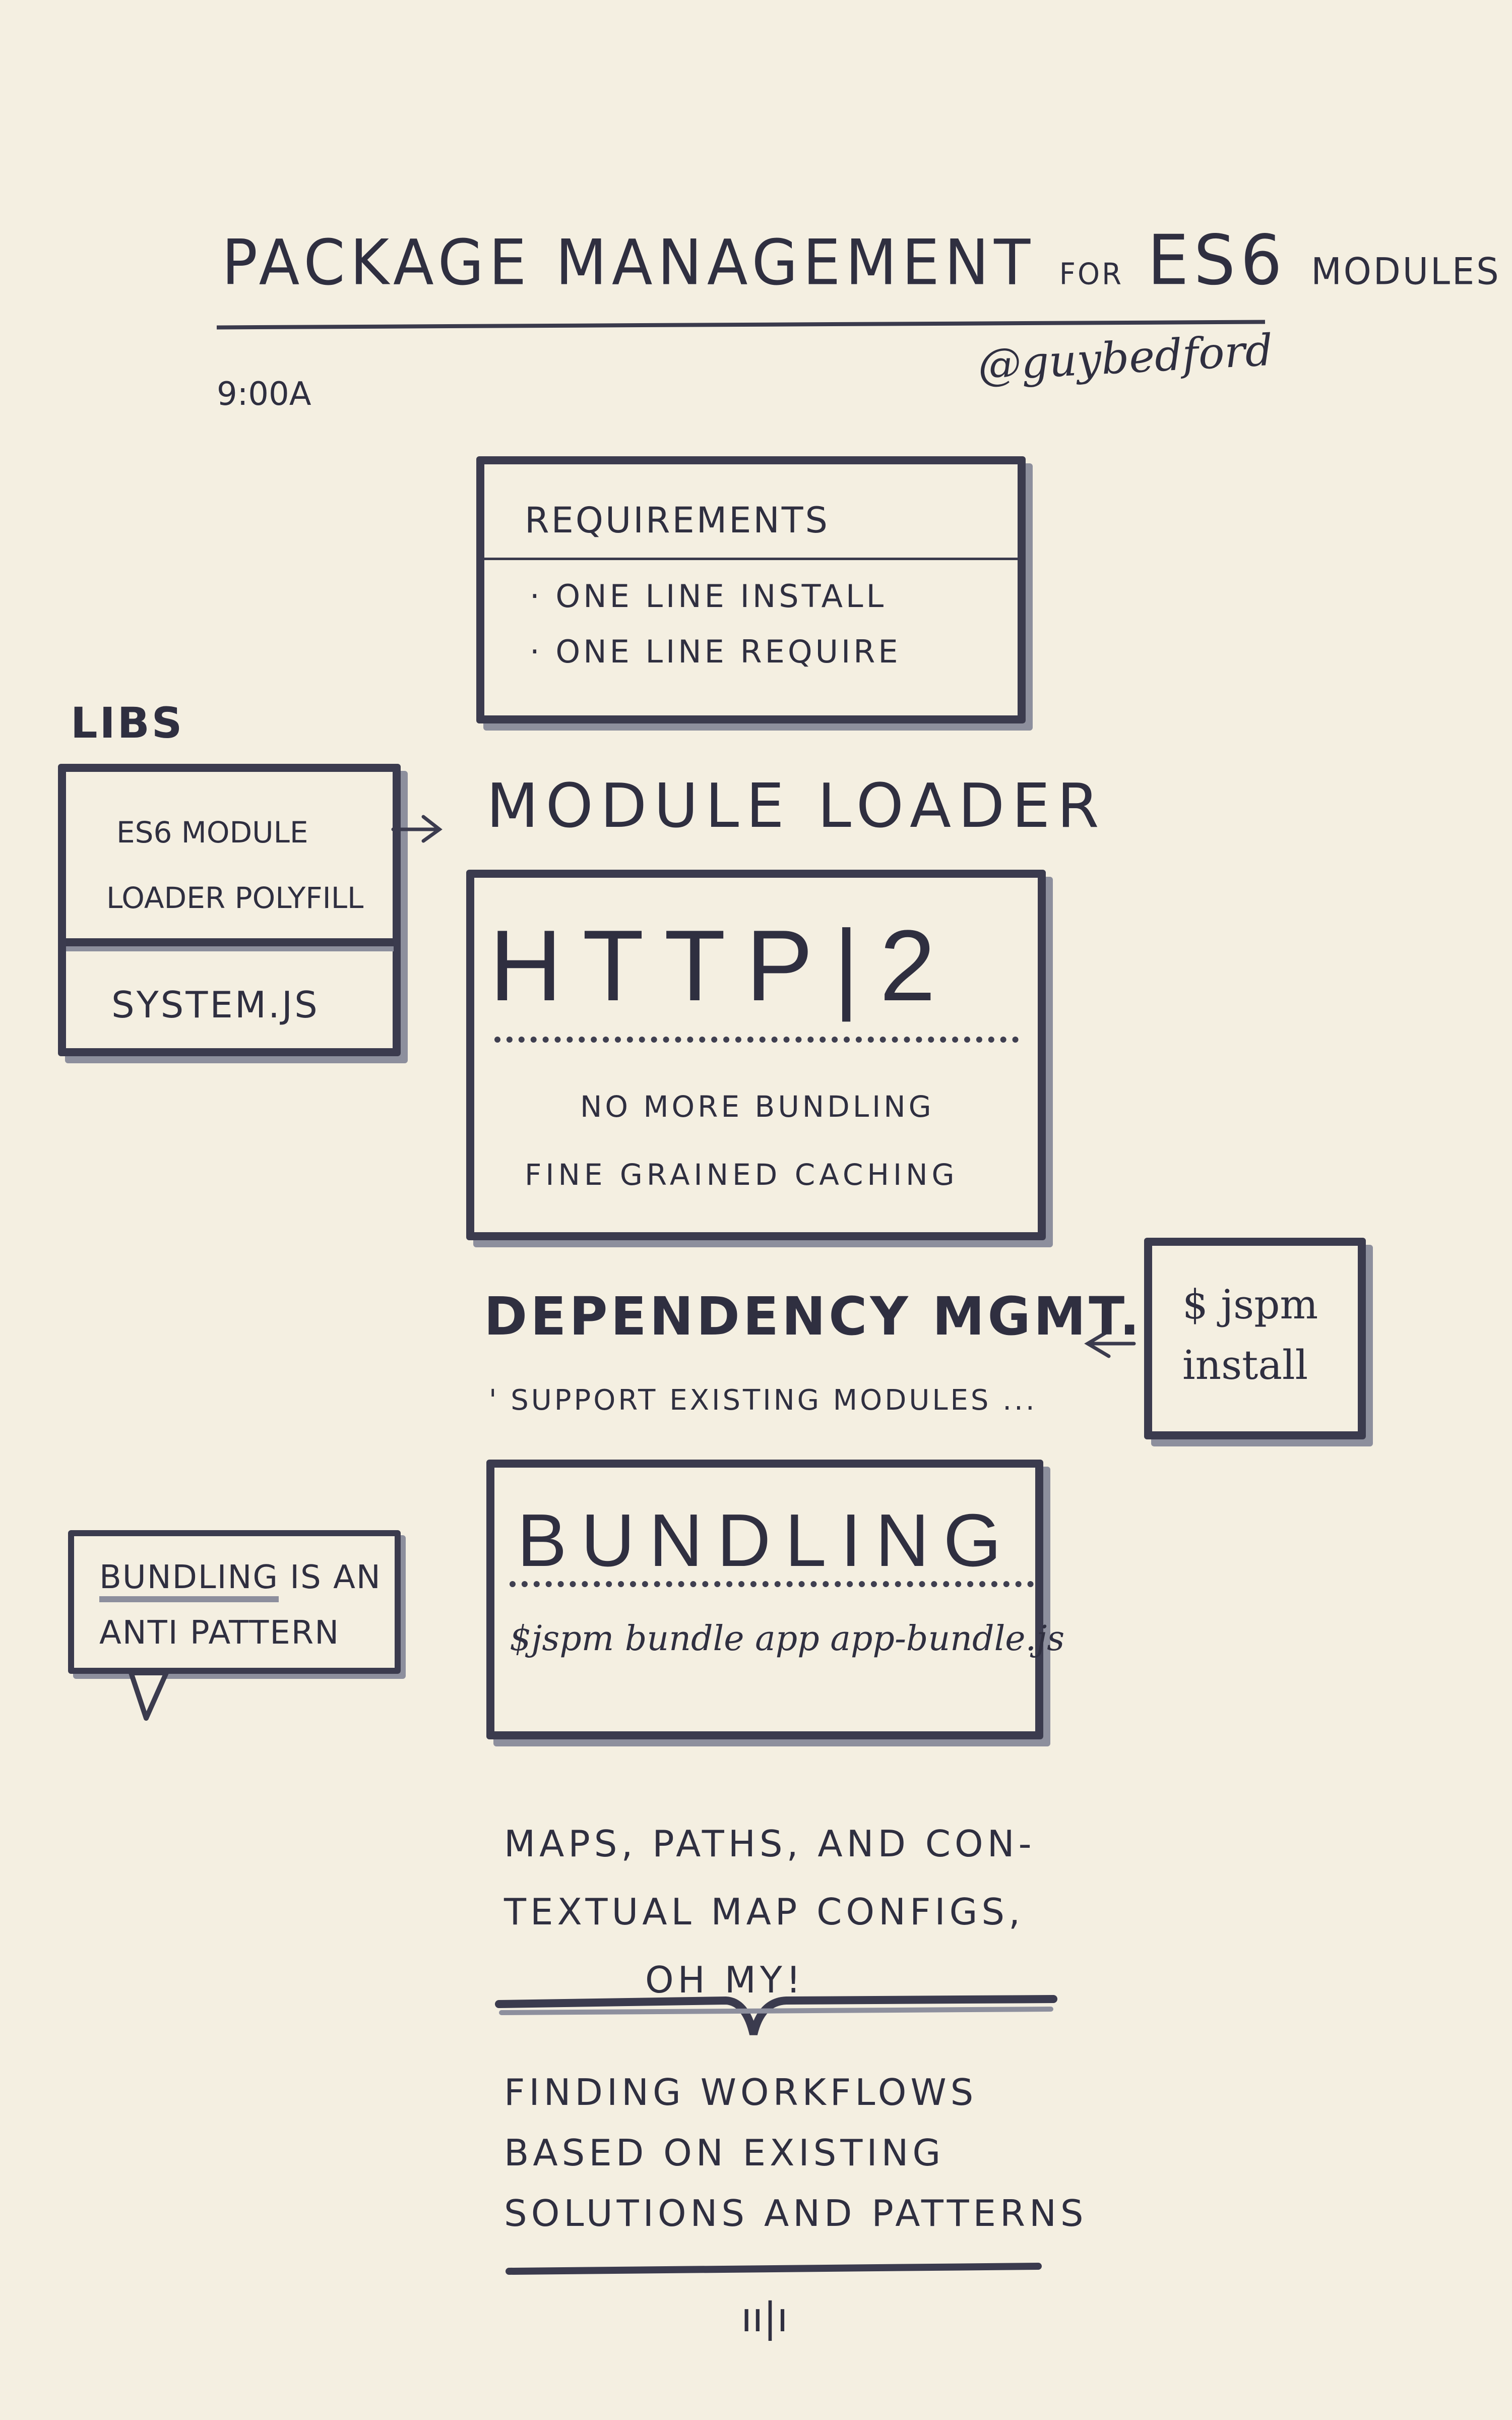 The height and width of the screenshot is (2420, 1512). I want to click on title-es6: ES6, so click(1217, 260).